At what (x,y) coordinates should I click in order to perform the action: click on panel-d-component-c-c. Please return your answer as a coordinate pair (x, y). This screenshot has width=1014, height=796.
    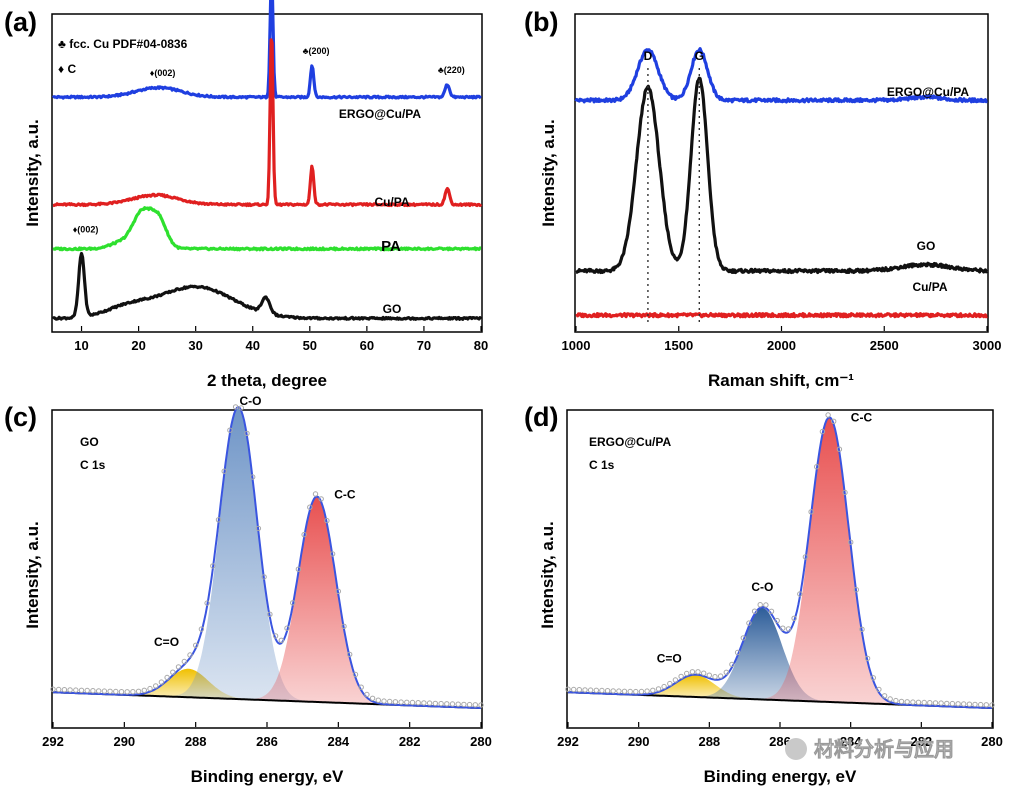
    Looking at the image, I should click on (829, 561).